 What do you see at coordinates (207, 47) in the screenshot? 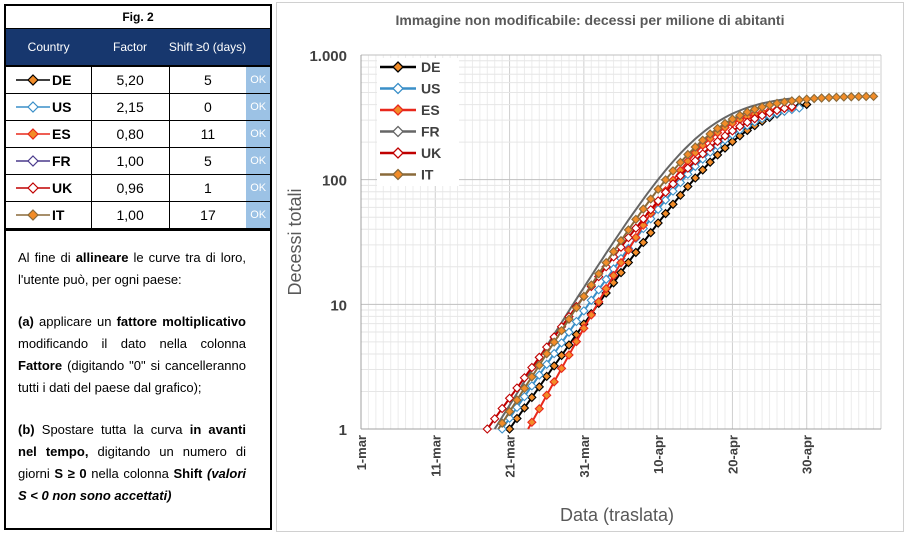
I see `header-shift: Shift ≥0 (days)` at bounding box center [207, 47].